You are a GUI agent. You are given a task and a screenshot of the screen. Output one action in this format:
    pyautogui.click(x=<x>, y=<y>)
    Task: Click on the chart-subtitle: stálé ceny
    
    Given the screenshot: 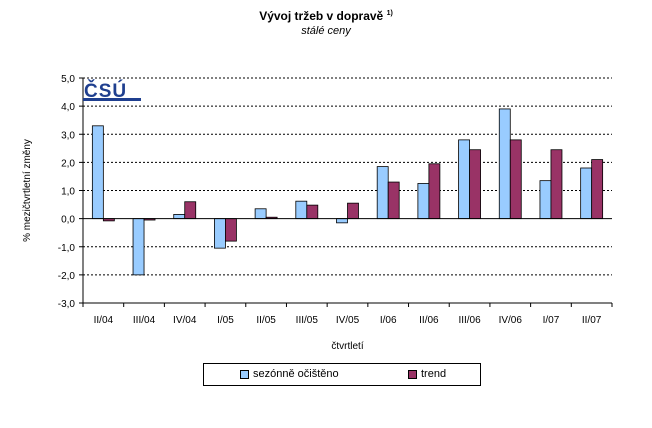 What is the action you would take?
    pyautogui.click(x=326, y=31)
    